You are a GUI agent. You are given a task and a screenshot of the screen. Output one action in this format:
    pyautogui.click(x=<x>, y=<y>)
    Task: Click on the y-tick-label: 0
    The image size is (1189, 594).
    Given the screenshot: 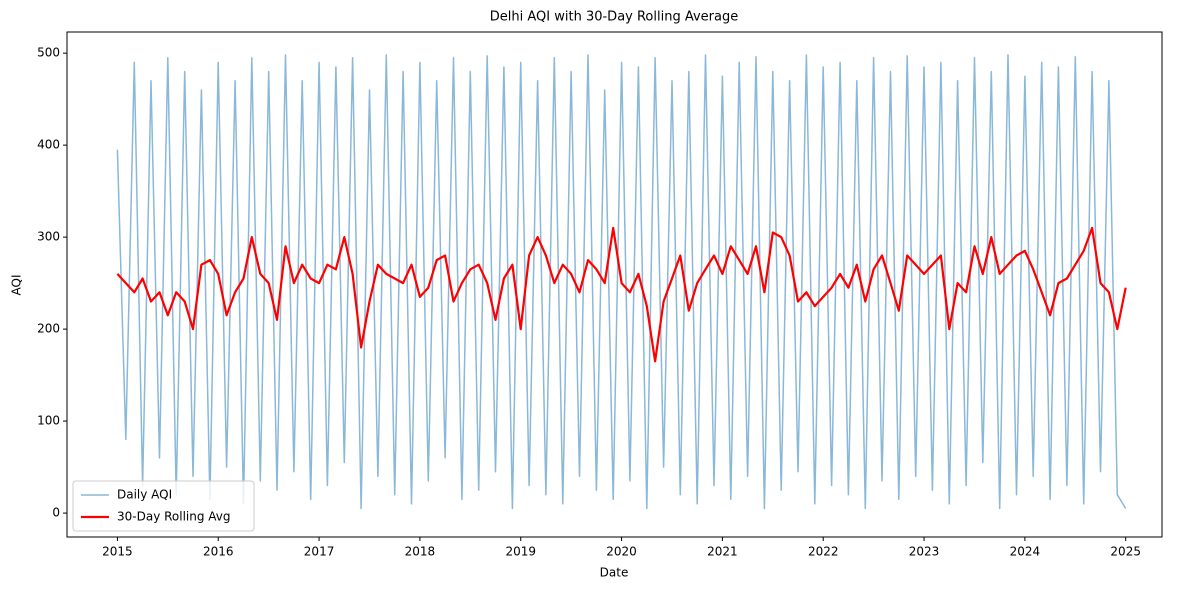 What is the action you would take?
    pyautogui.click(x=56, y=513)
    